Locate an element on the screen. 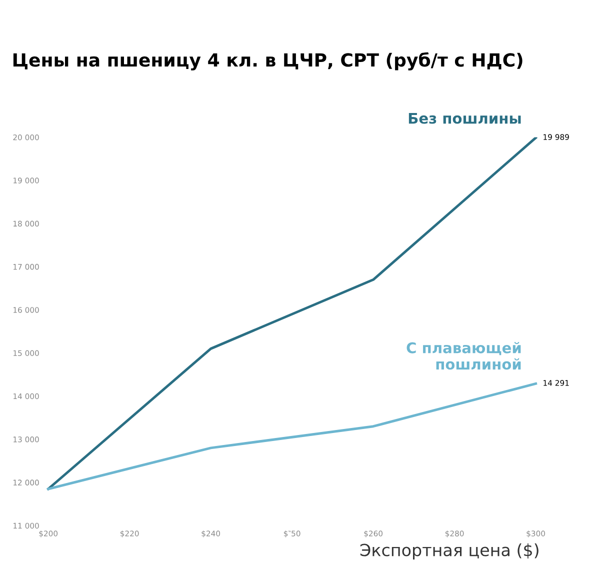  series-label: С плавающей пошлиной is located at coordinates (463, 356).